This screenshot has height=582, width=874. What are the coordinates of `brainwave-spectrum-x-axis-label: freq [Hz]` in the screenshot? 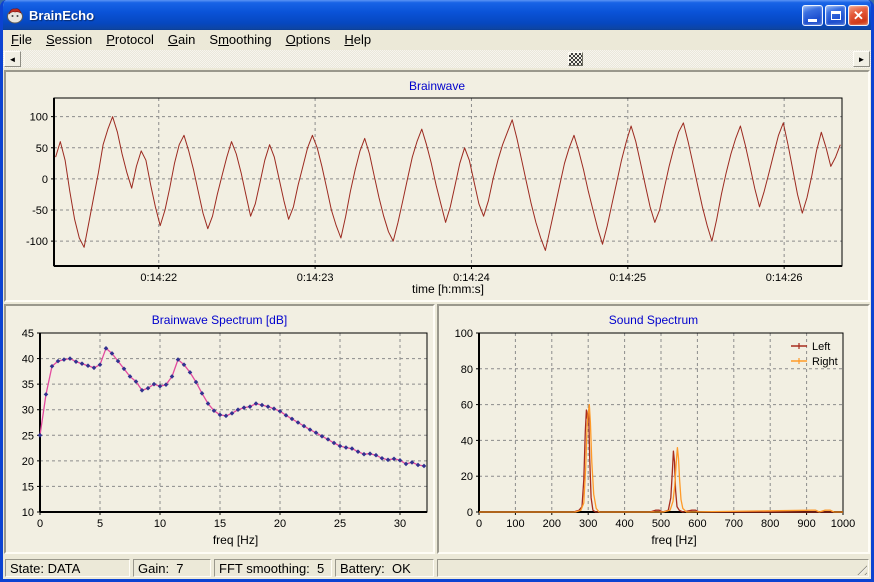 It's located at (235, 540).